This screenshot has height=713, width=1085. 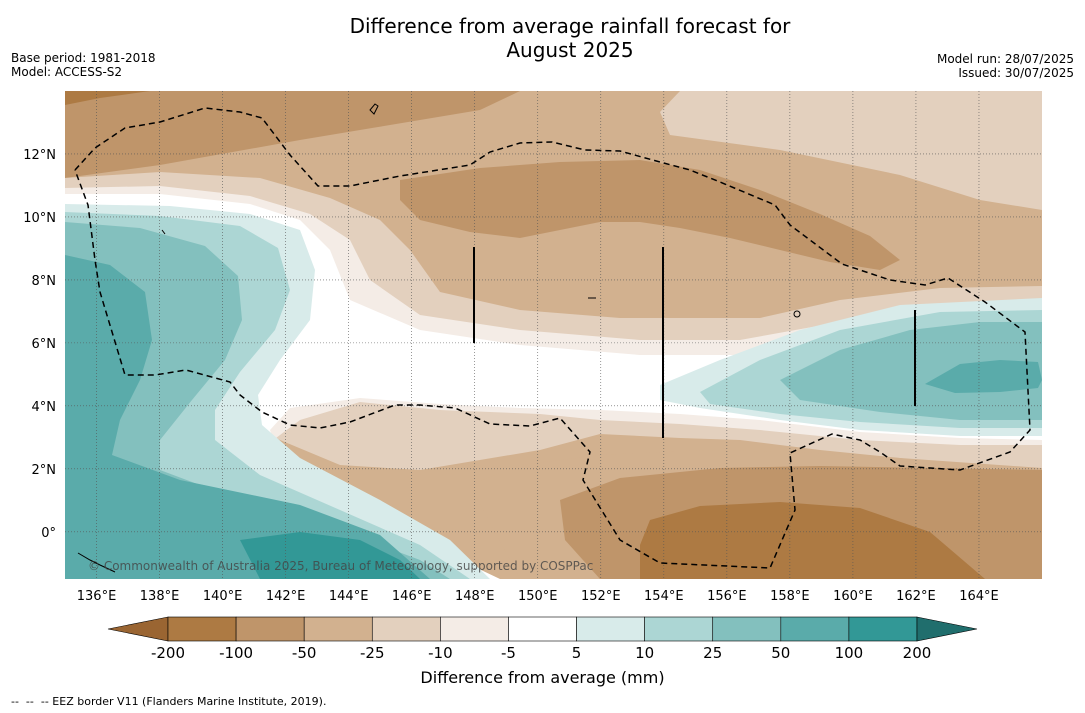 I want to click on colorbar-tick-label: -5, so click(x=508, y=653).